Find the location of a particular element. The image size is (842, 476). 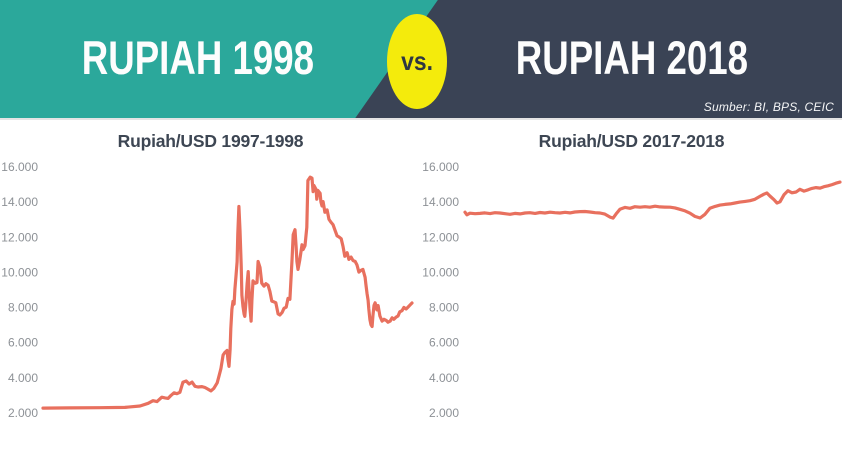

chart-title-1998: Rupiah/USD 1997-1998 is located at coordinates (210, 141).